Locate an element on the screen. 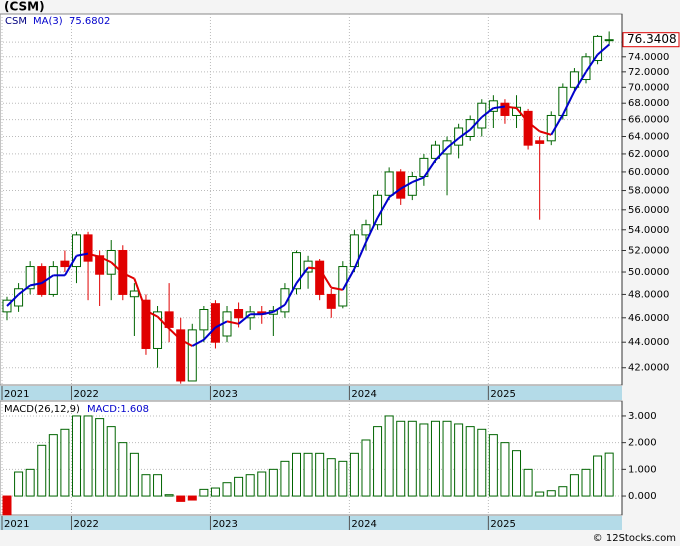  y-tick-label: 72.0000 is located at coordinates (648, 72).